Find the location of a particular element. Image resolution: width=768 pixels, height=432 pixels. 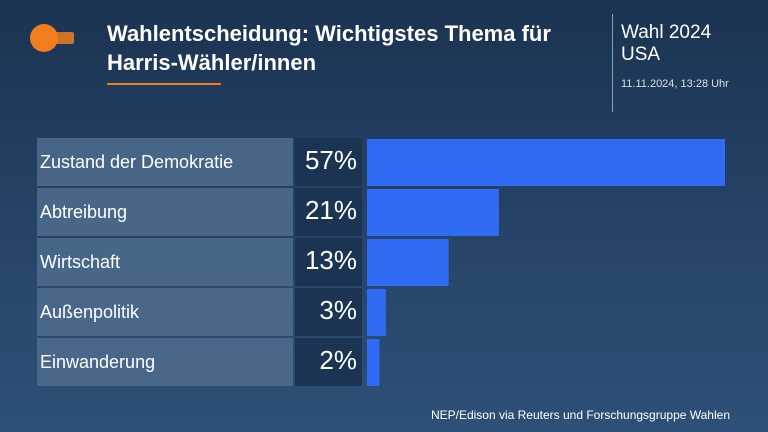

category-label: Abtreibung is located at coordinates (83, 212).